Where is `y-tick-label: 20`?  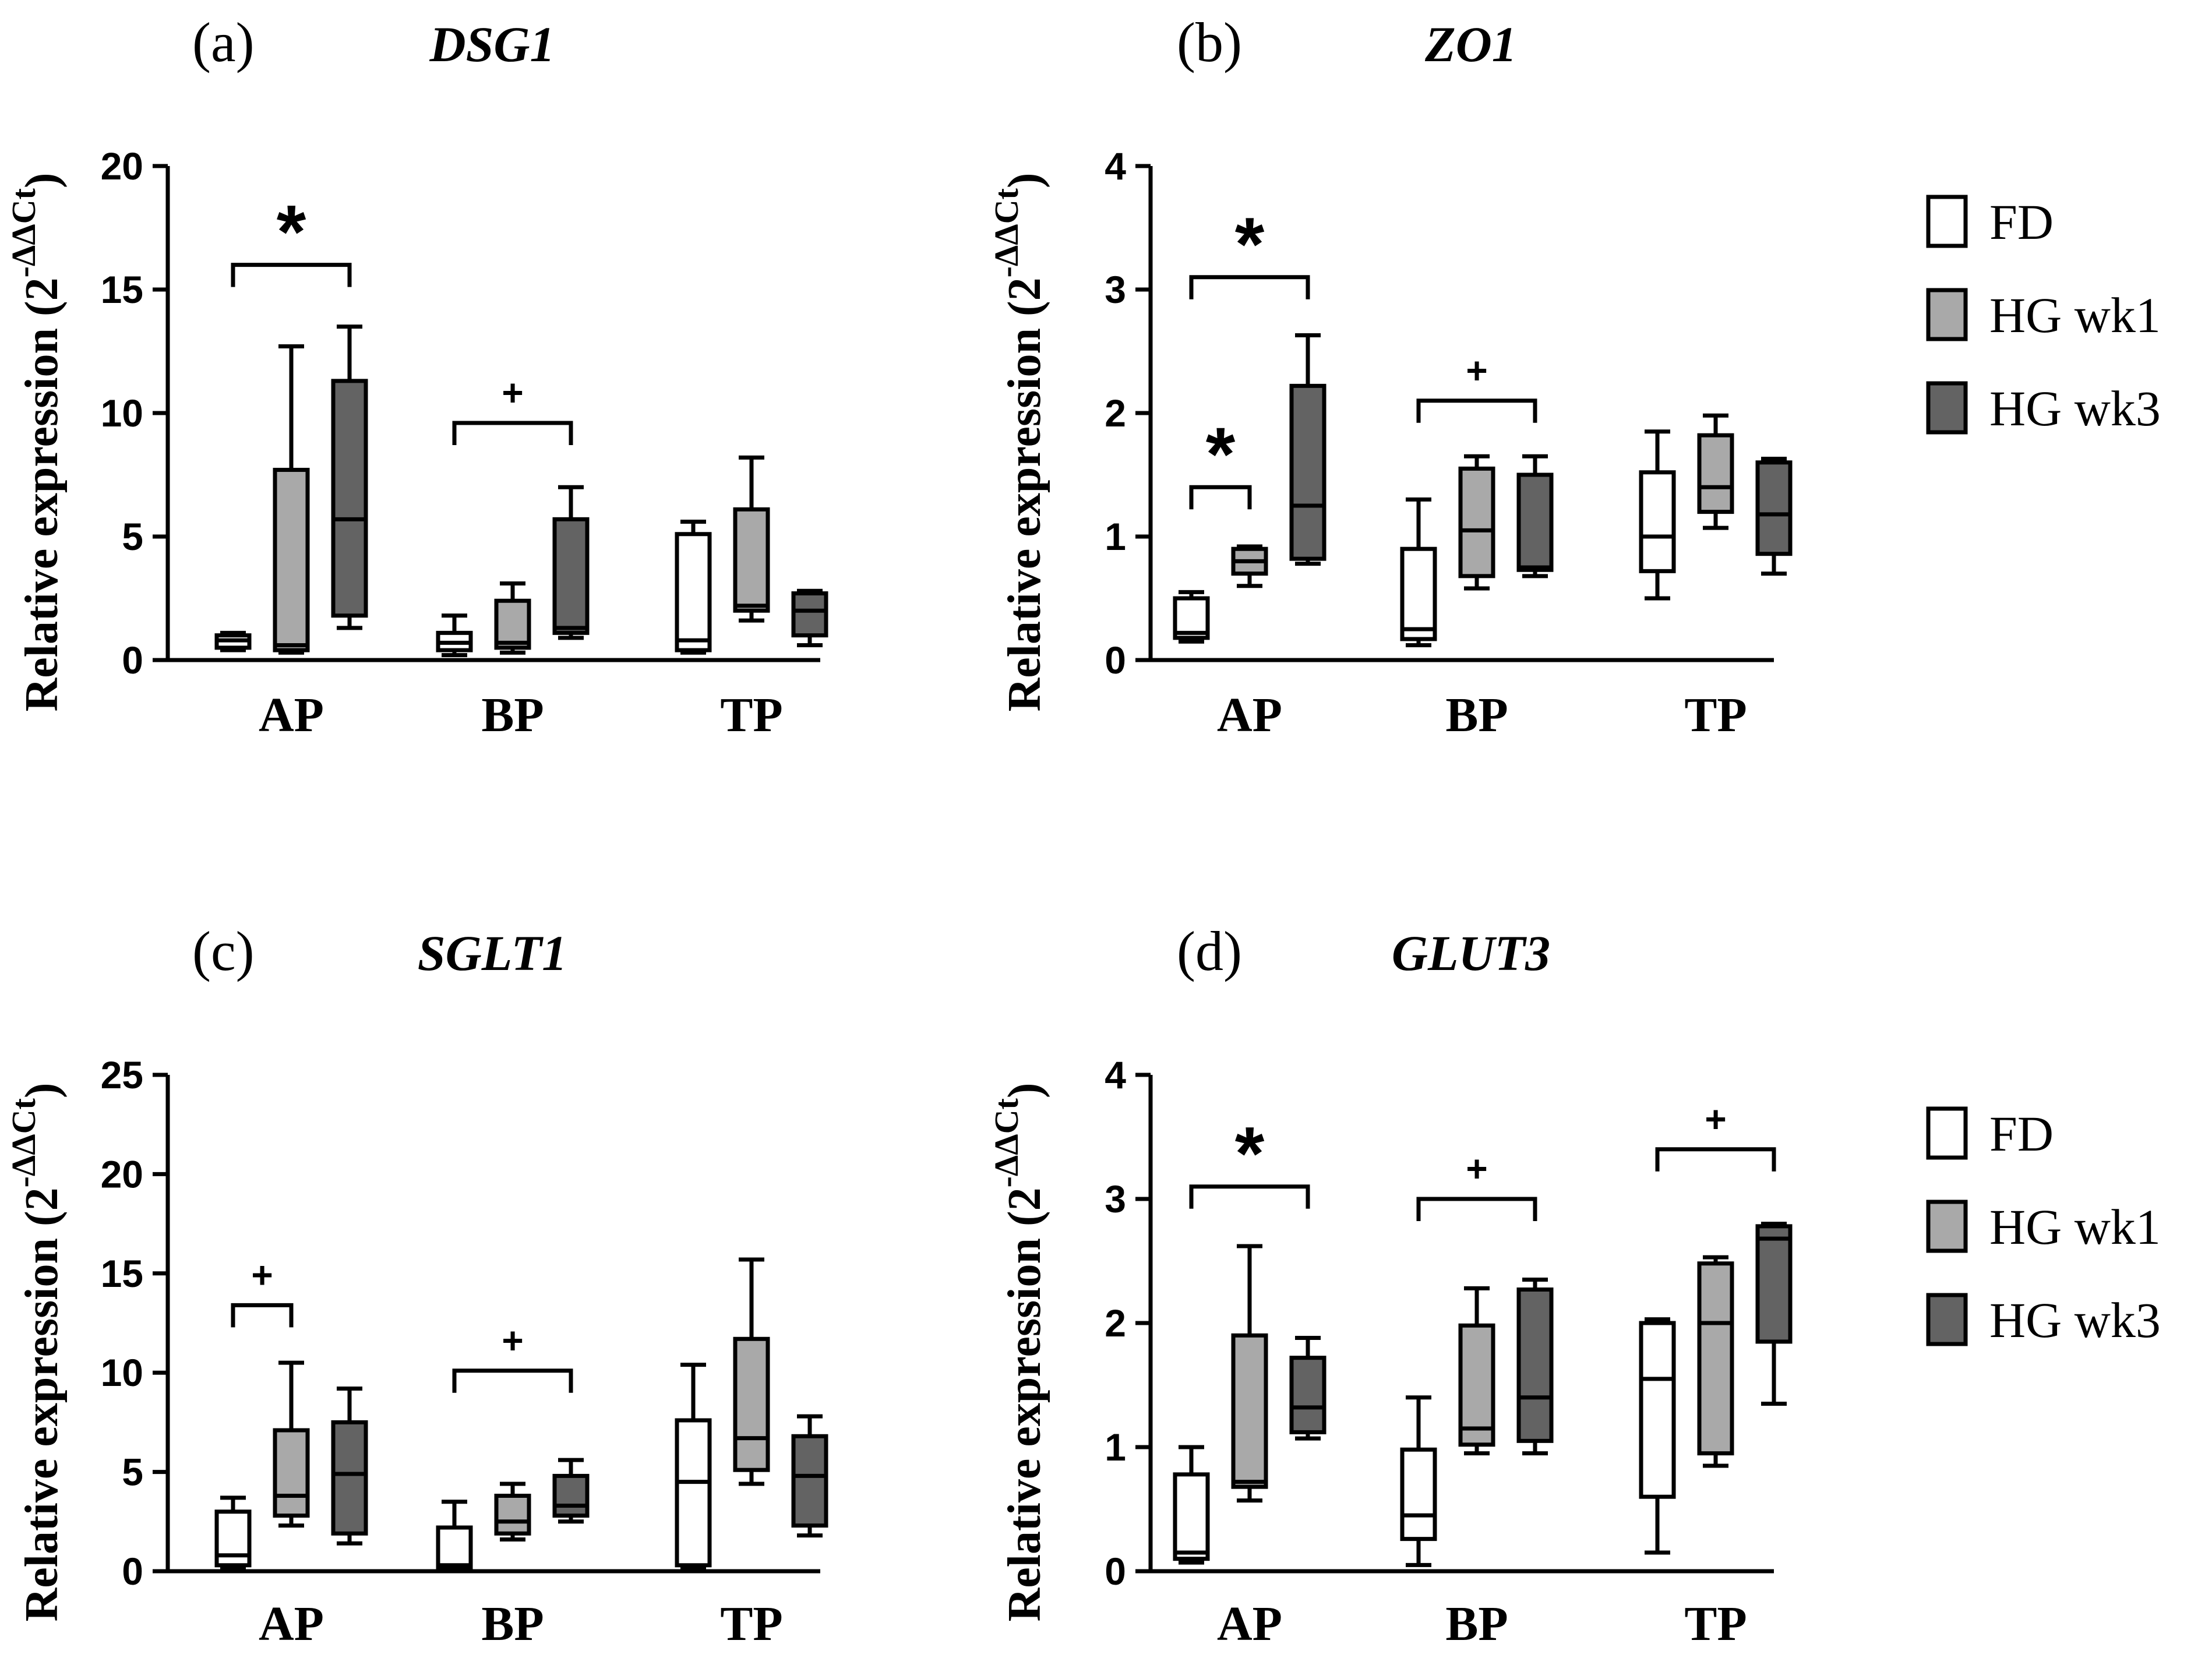 y-tick-label: 20 is located at coordinates (122, 166).